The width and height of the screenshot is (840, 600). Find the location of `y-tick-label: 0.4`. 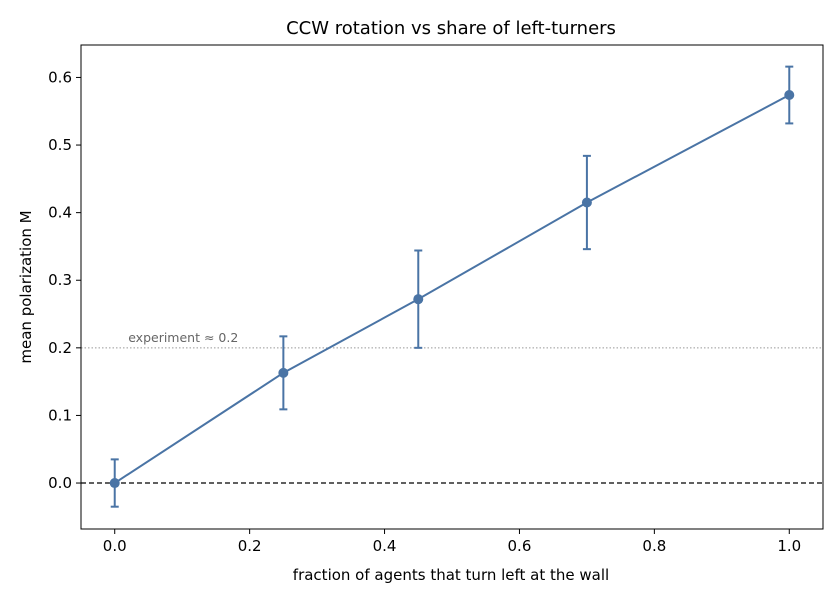

y-tick-label: 0.4 is located at coordinates (60, 213).